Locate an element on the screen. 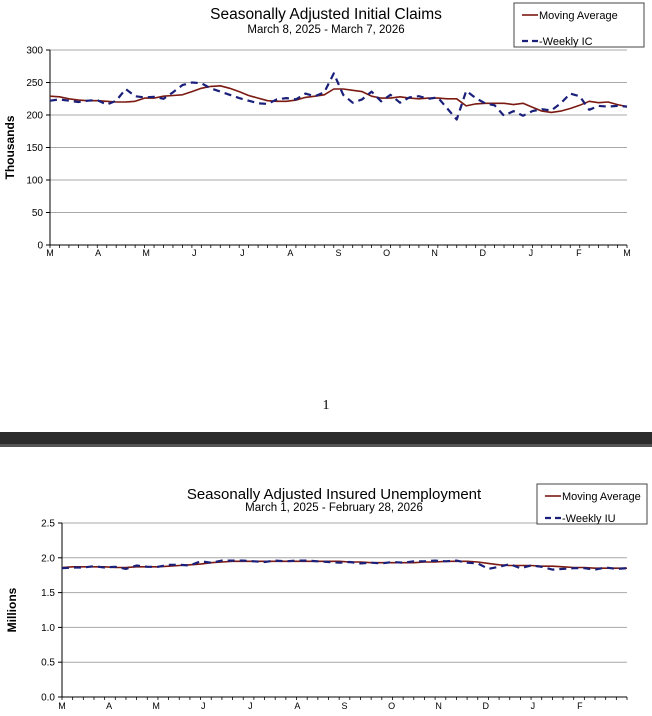 The width and height of the screenshot is (652, 716). chart-title: Seasonally Adjusted Initial Claims is located at coordinates (326, 14).